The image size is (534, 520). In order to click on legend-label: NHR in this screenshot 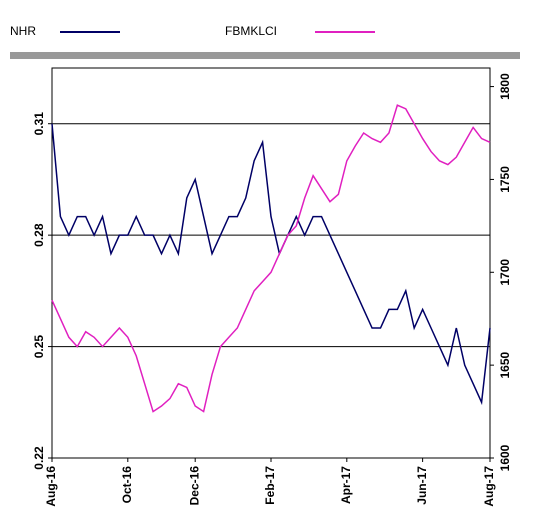, I will do `click(23, 31)`.